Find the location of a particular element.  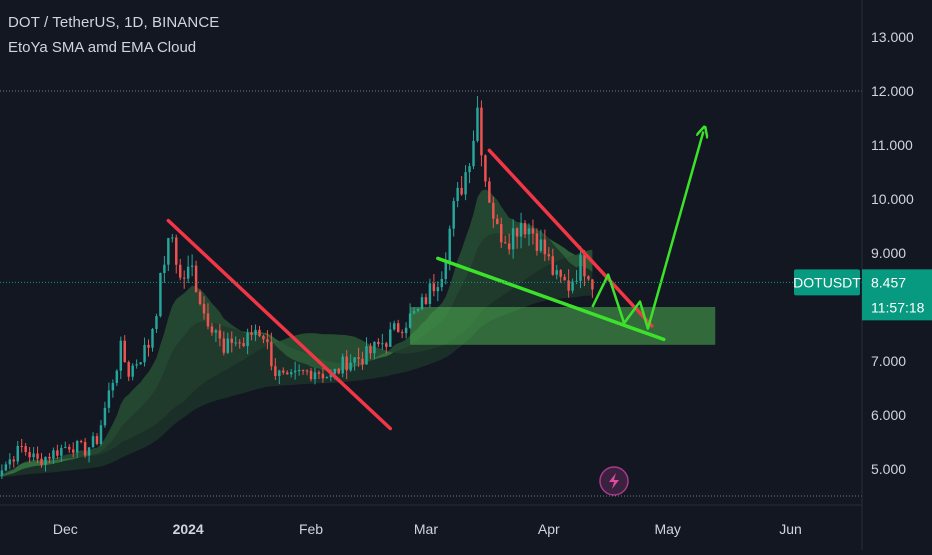

symbol-tag: DOTUSDT is located at coordinates (827, 282).